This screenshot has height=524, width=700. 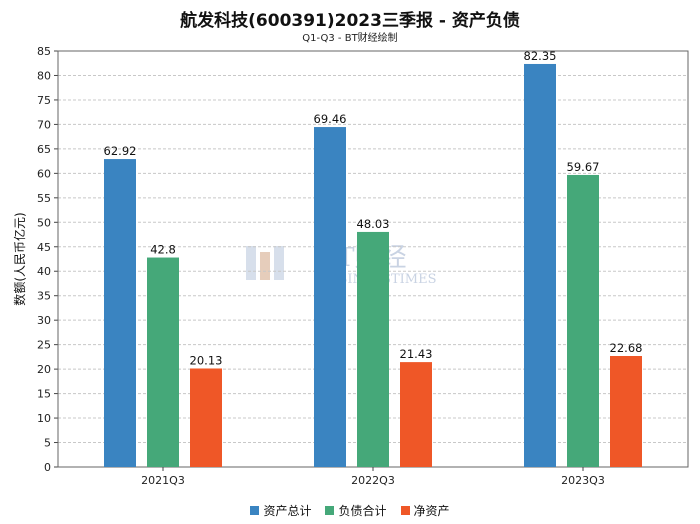 I want to click on bar-value-label: 82.35, so click(x=540, y=56).